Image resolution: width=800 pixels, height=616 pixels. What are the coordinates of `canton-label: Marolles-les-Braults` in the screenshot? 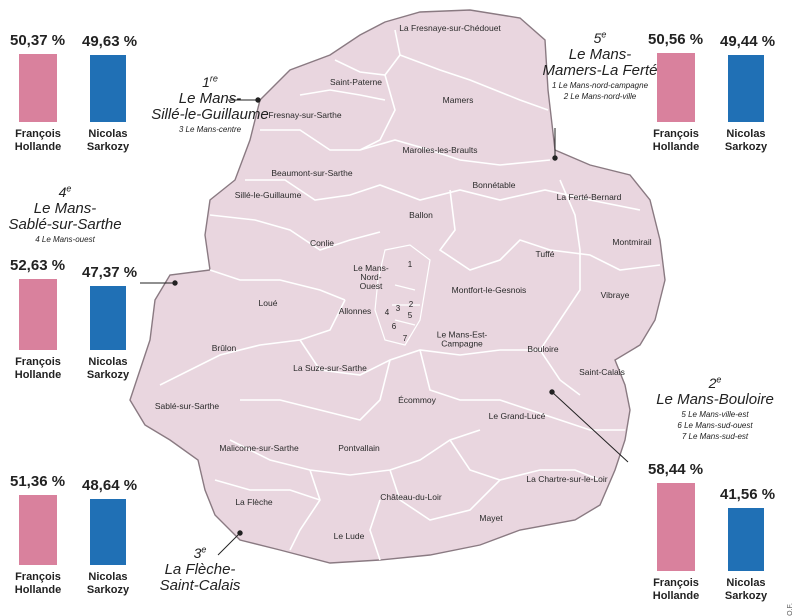 It's located at (439, 150).